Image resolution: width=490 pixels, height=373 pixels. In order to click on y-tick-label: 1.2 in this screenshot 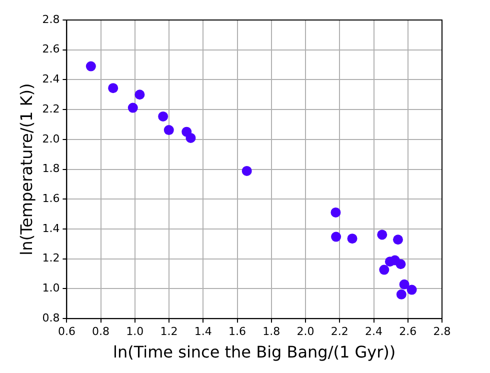, I will do `click(51, 258)`.